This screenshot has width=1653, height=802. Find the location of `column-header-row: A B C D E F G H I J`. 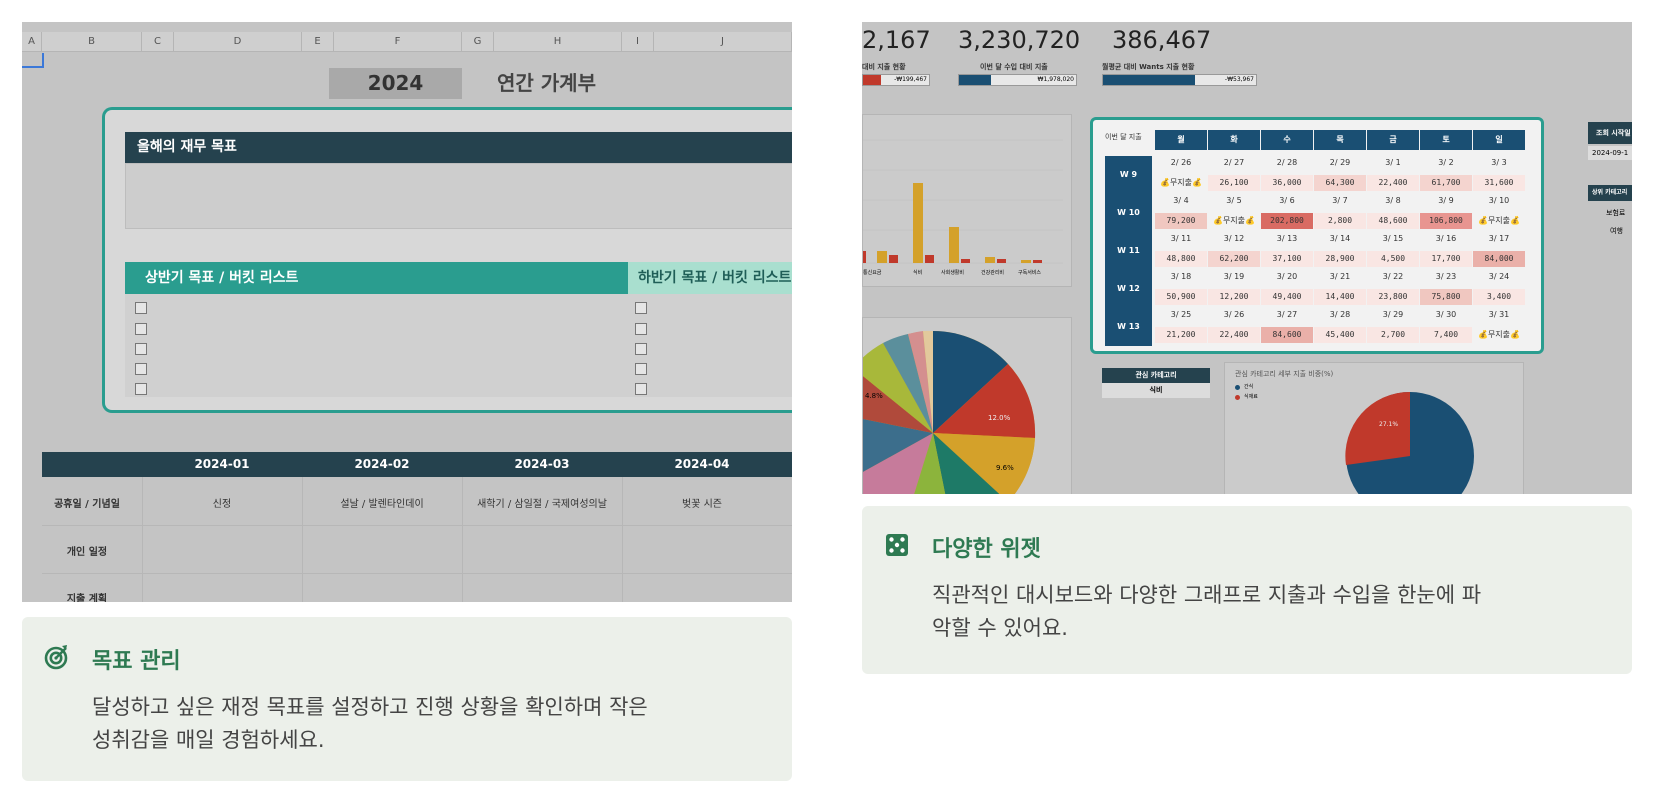

column-header-row: A B C D E F G H I J is located at coordinates (407, 42).